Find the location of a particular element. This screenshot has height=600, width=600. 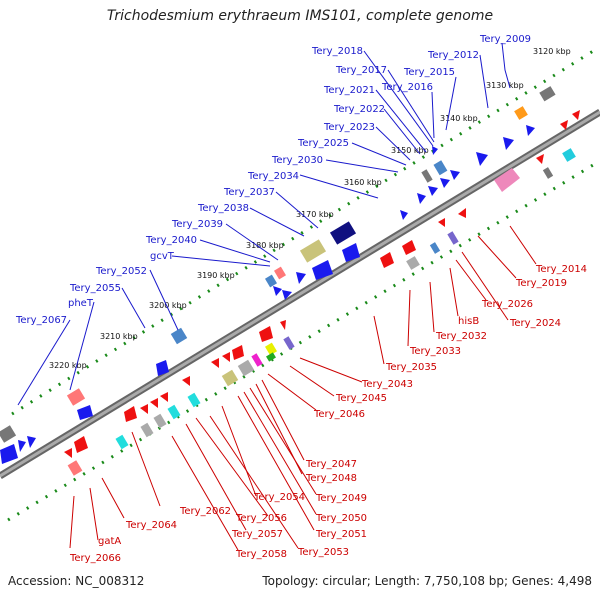

gene-label: Tery_2012 is located at coordinates (453, 55).